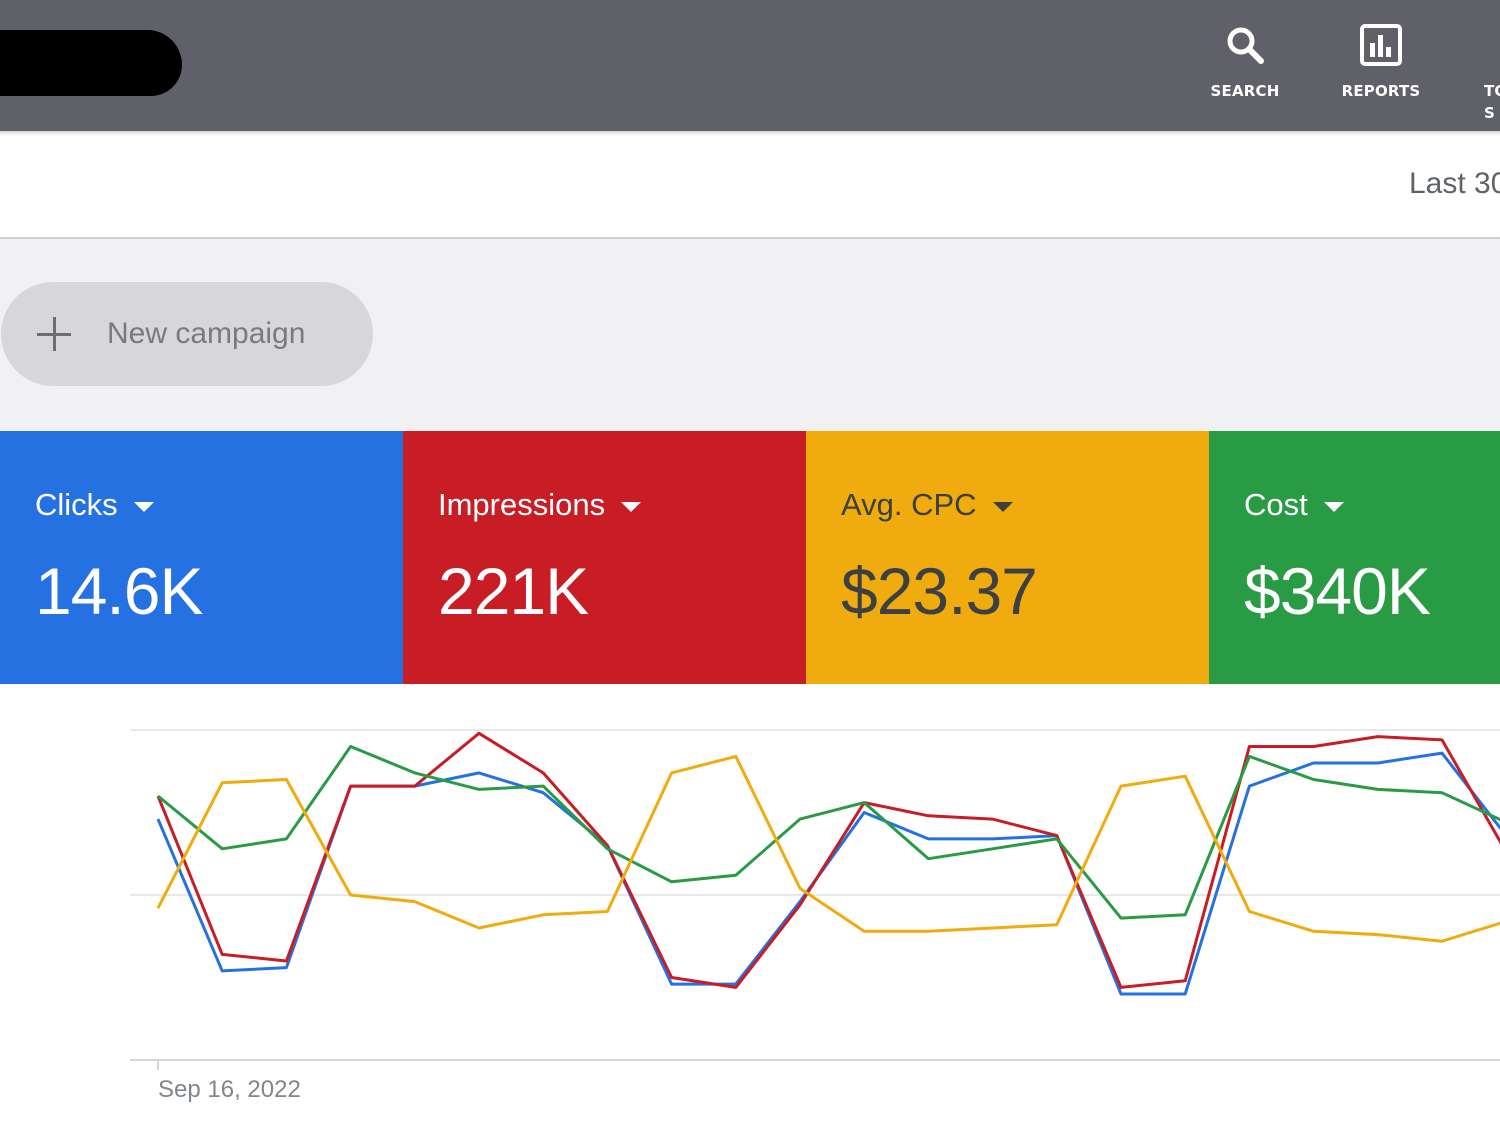 The height and width of the screenshot is (1125, 1500). Describe the element at coordinates (1492, 102) in the screenshot. I see `nav-tools-label: TO S` at that location.